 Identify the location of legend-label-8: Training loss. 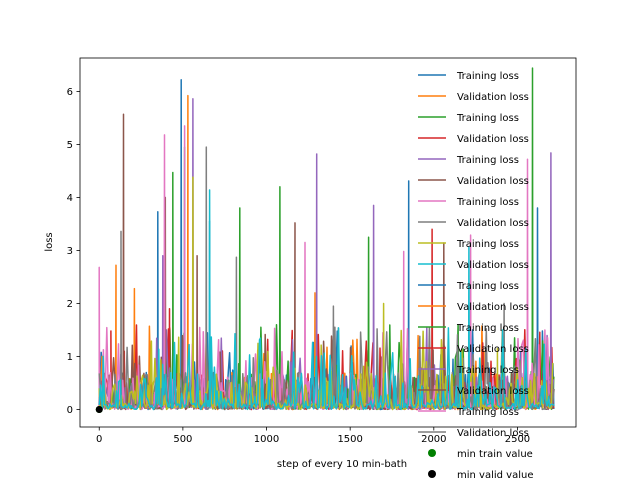
(487, 244).